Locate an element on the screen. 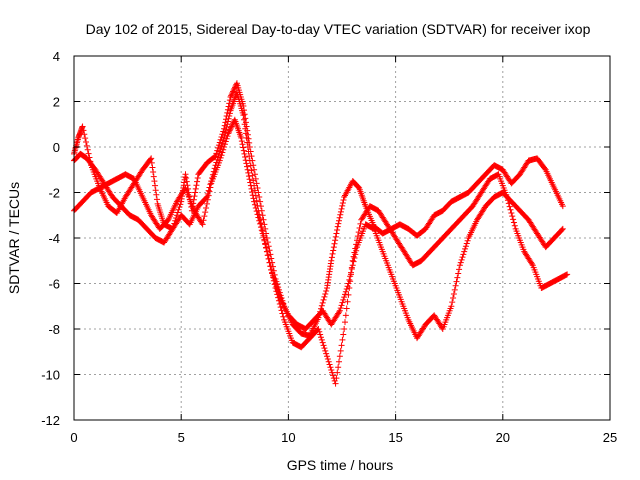  x-tick-label: 20 is located at coordinates (503, 437).